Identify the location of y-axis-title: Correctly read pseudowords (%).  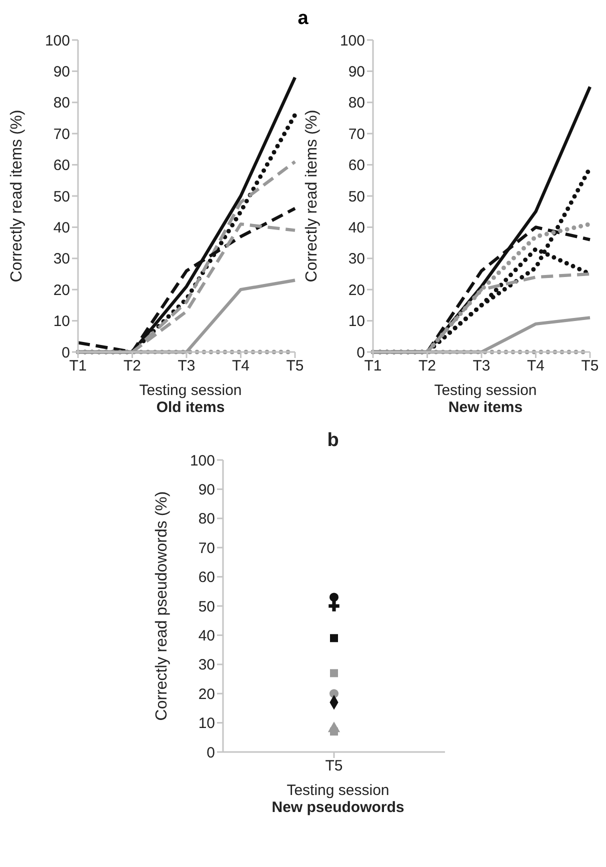
(162, 606).